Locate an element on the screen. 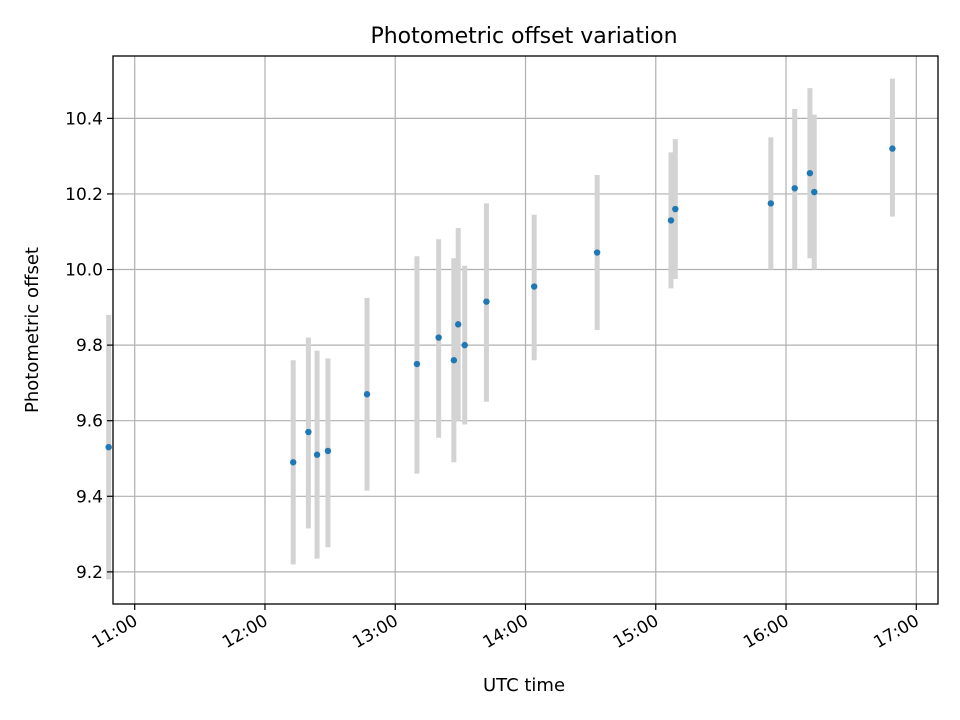 Image resolution: width=960 pixels, height=720 pixels. x-tick-label: 12:00 is located at coordinates (245, 632).